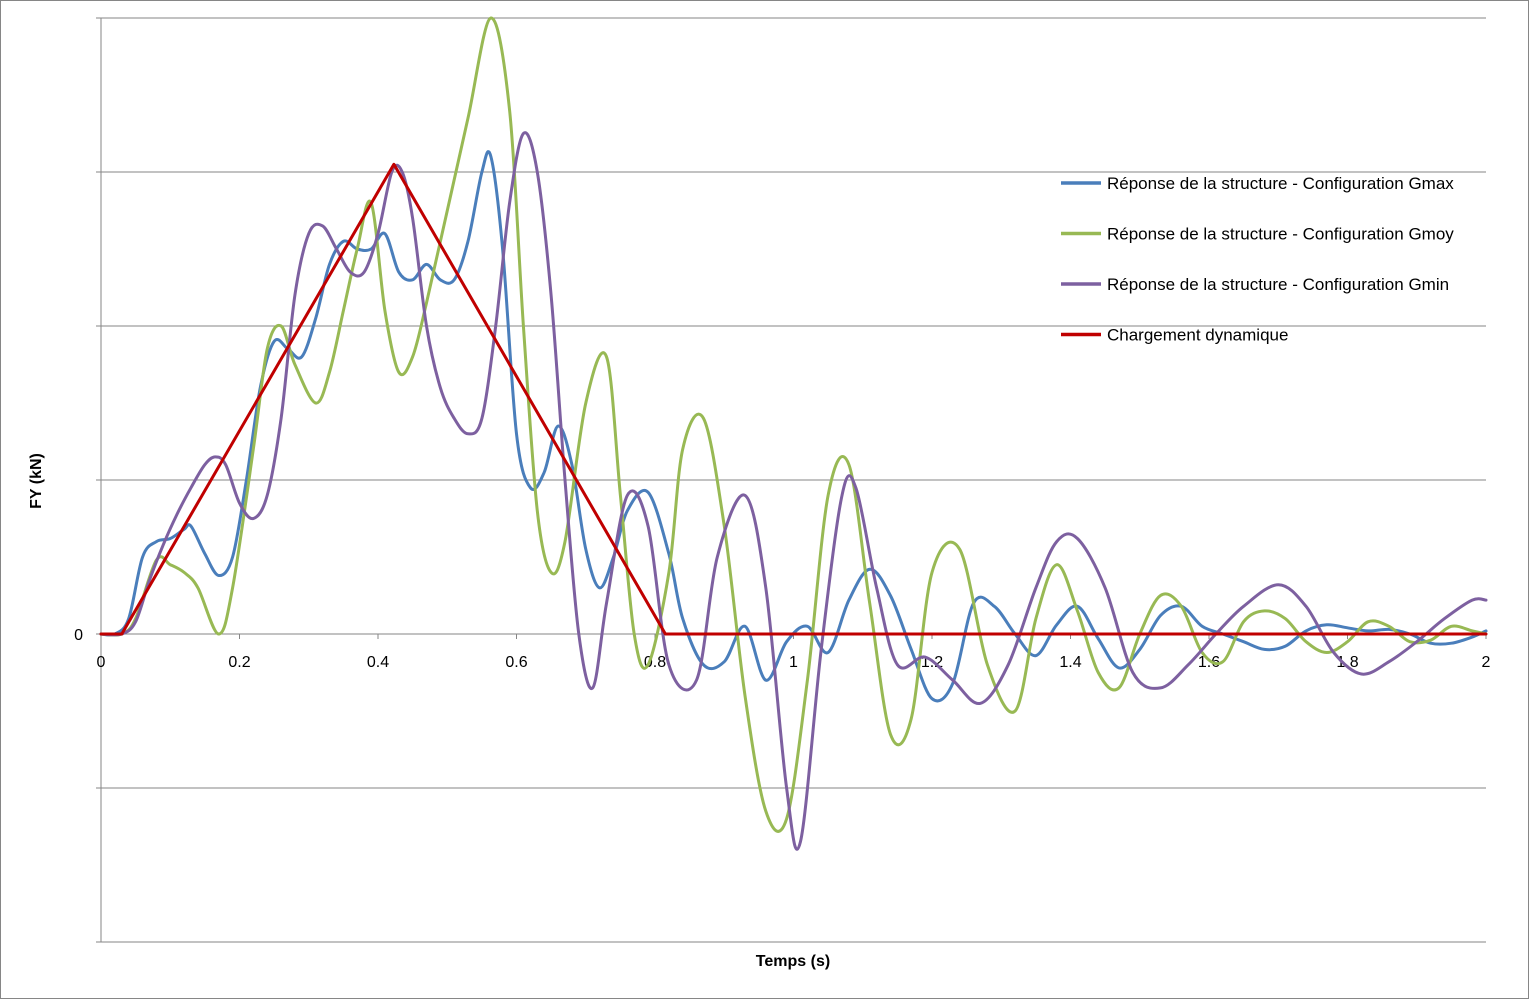 This screenshot has width=1529, height=1000. Describe the element at coordinates (239, 662) in the screenshot. I see `x-tick-label-1: 0.2` at that location.